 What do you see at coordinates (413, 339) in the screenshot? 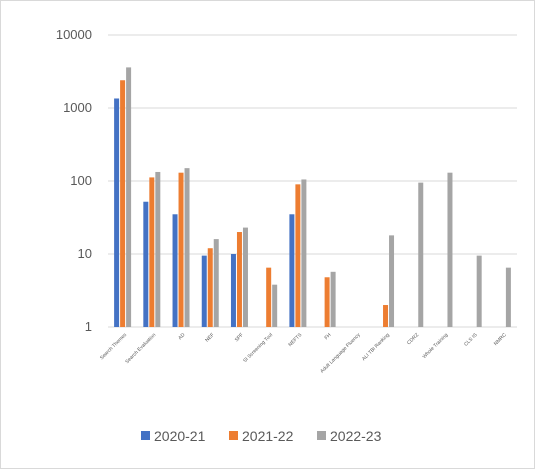
I see `x-tick-label: CDRZ` at bounding box center [413, 339].